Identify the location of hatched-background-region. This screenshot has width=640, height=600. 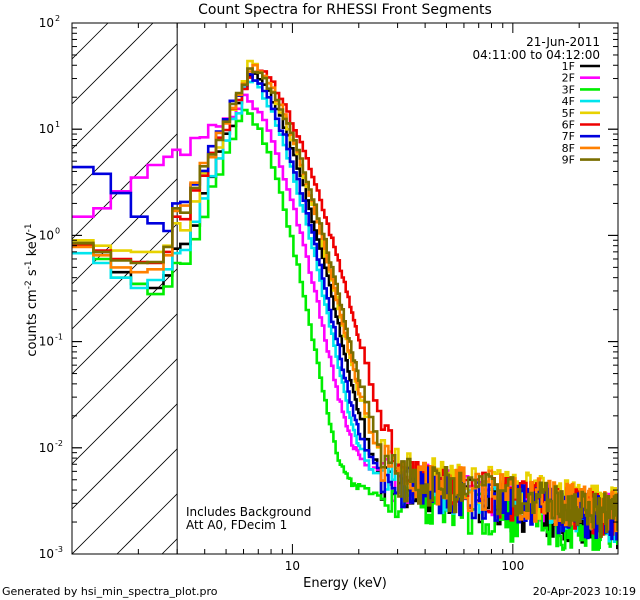
(125, 288).